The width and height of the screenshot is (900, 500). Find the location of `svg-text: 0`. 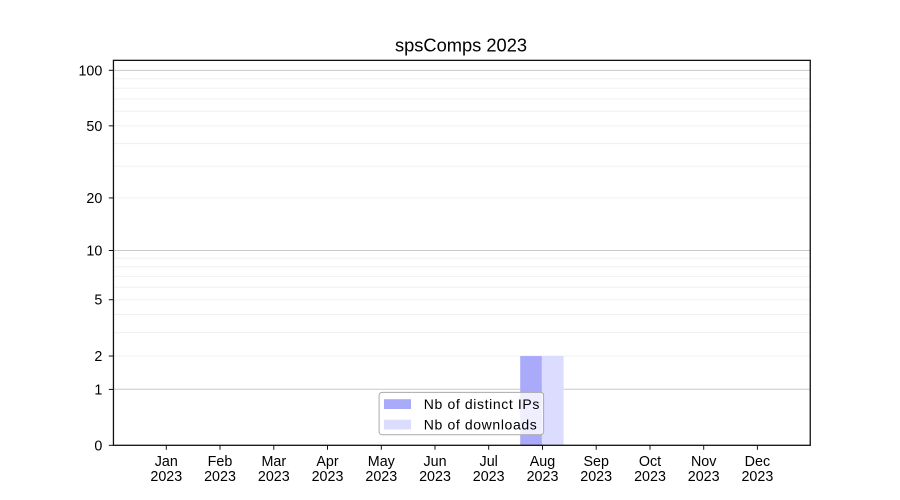

svg-text: 0 is located at coordinates (98, 446).